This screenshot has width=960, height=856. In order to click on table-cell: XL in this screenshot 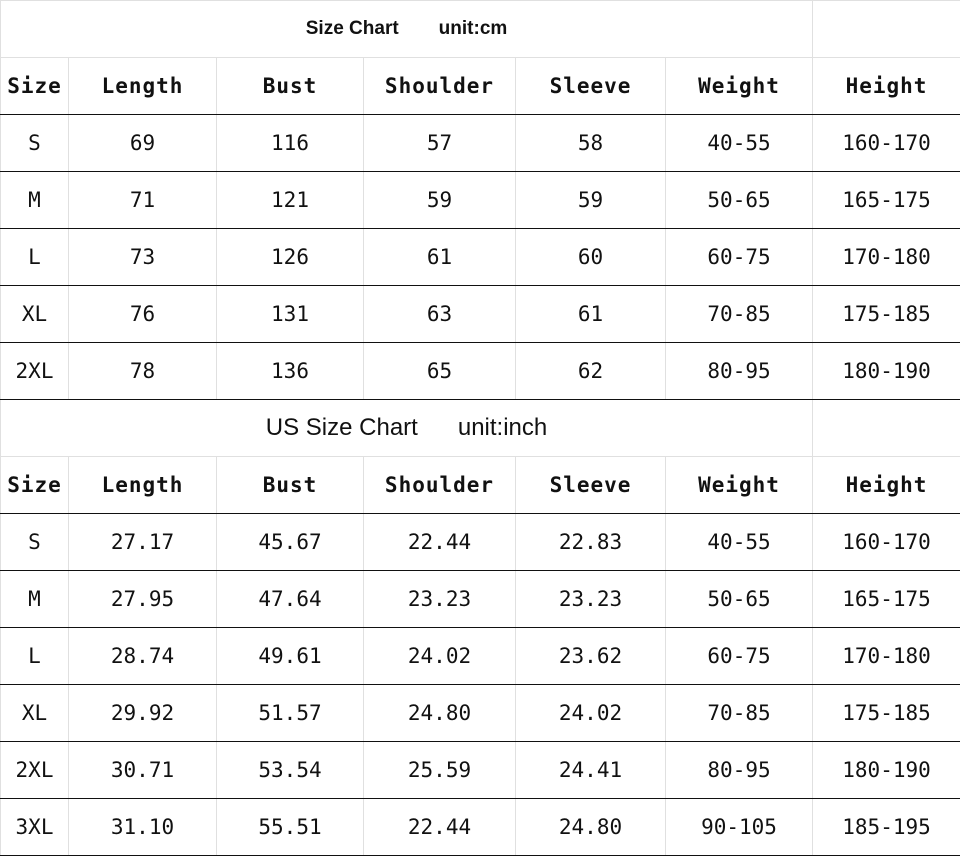, I will do `click(34, 314)`.